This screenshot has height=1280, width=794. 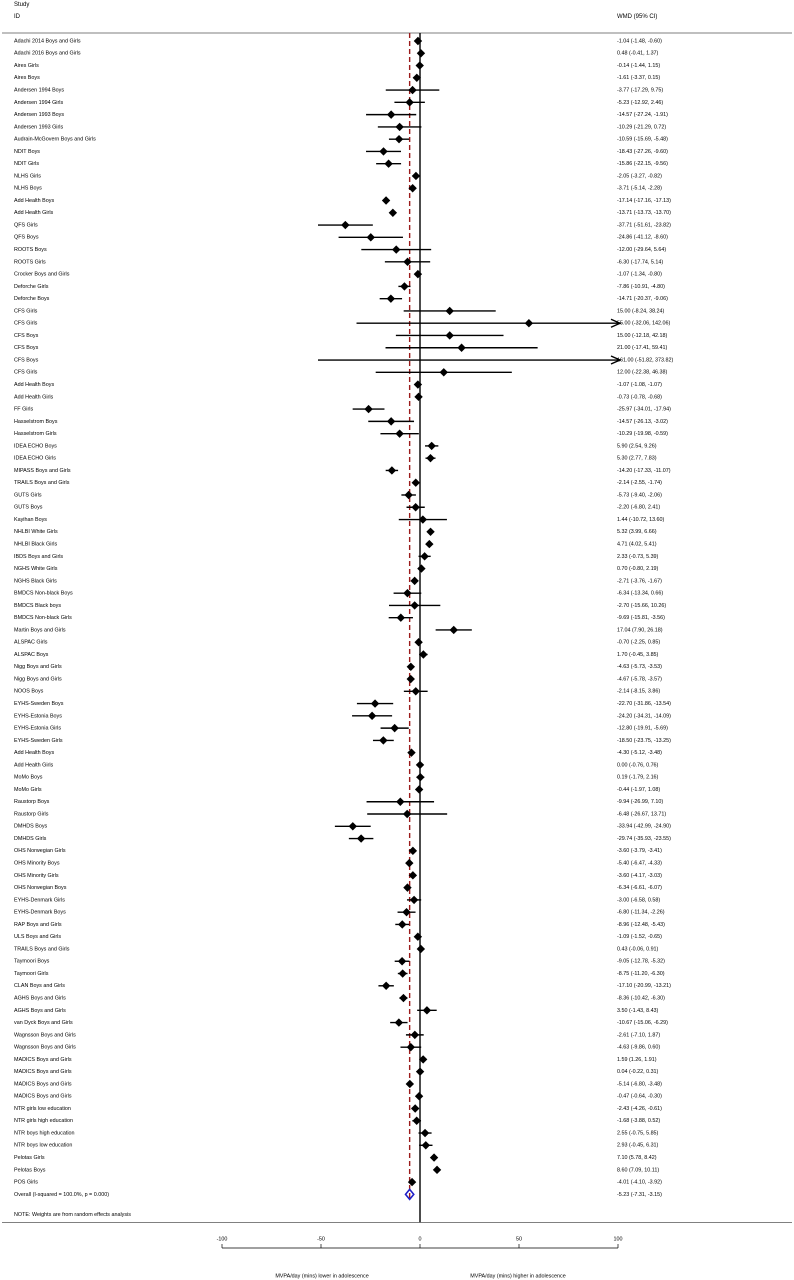 What do you see at coordinates (31, 643) in the screenshot?
I see `study-label: ALSPAC Girls` at bounding box center [31, 643].